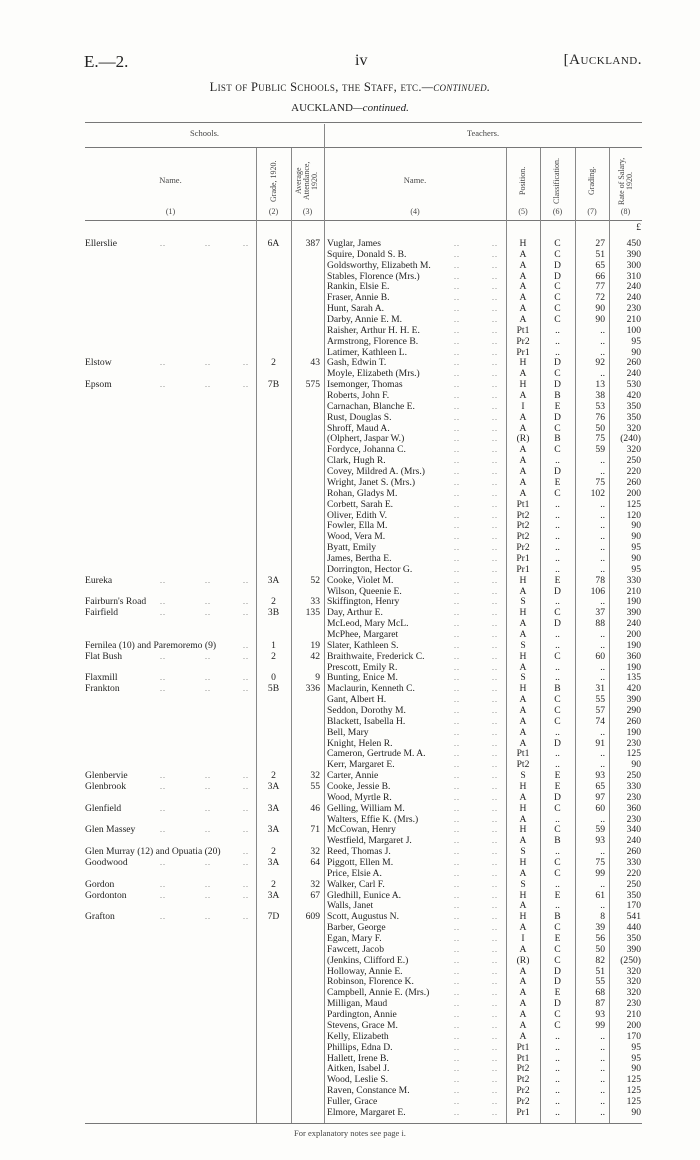  Describe the element at coordinates (633, 450) in the screenshot. I see `teacher-salary: 320` at that location.